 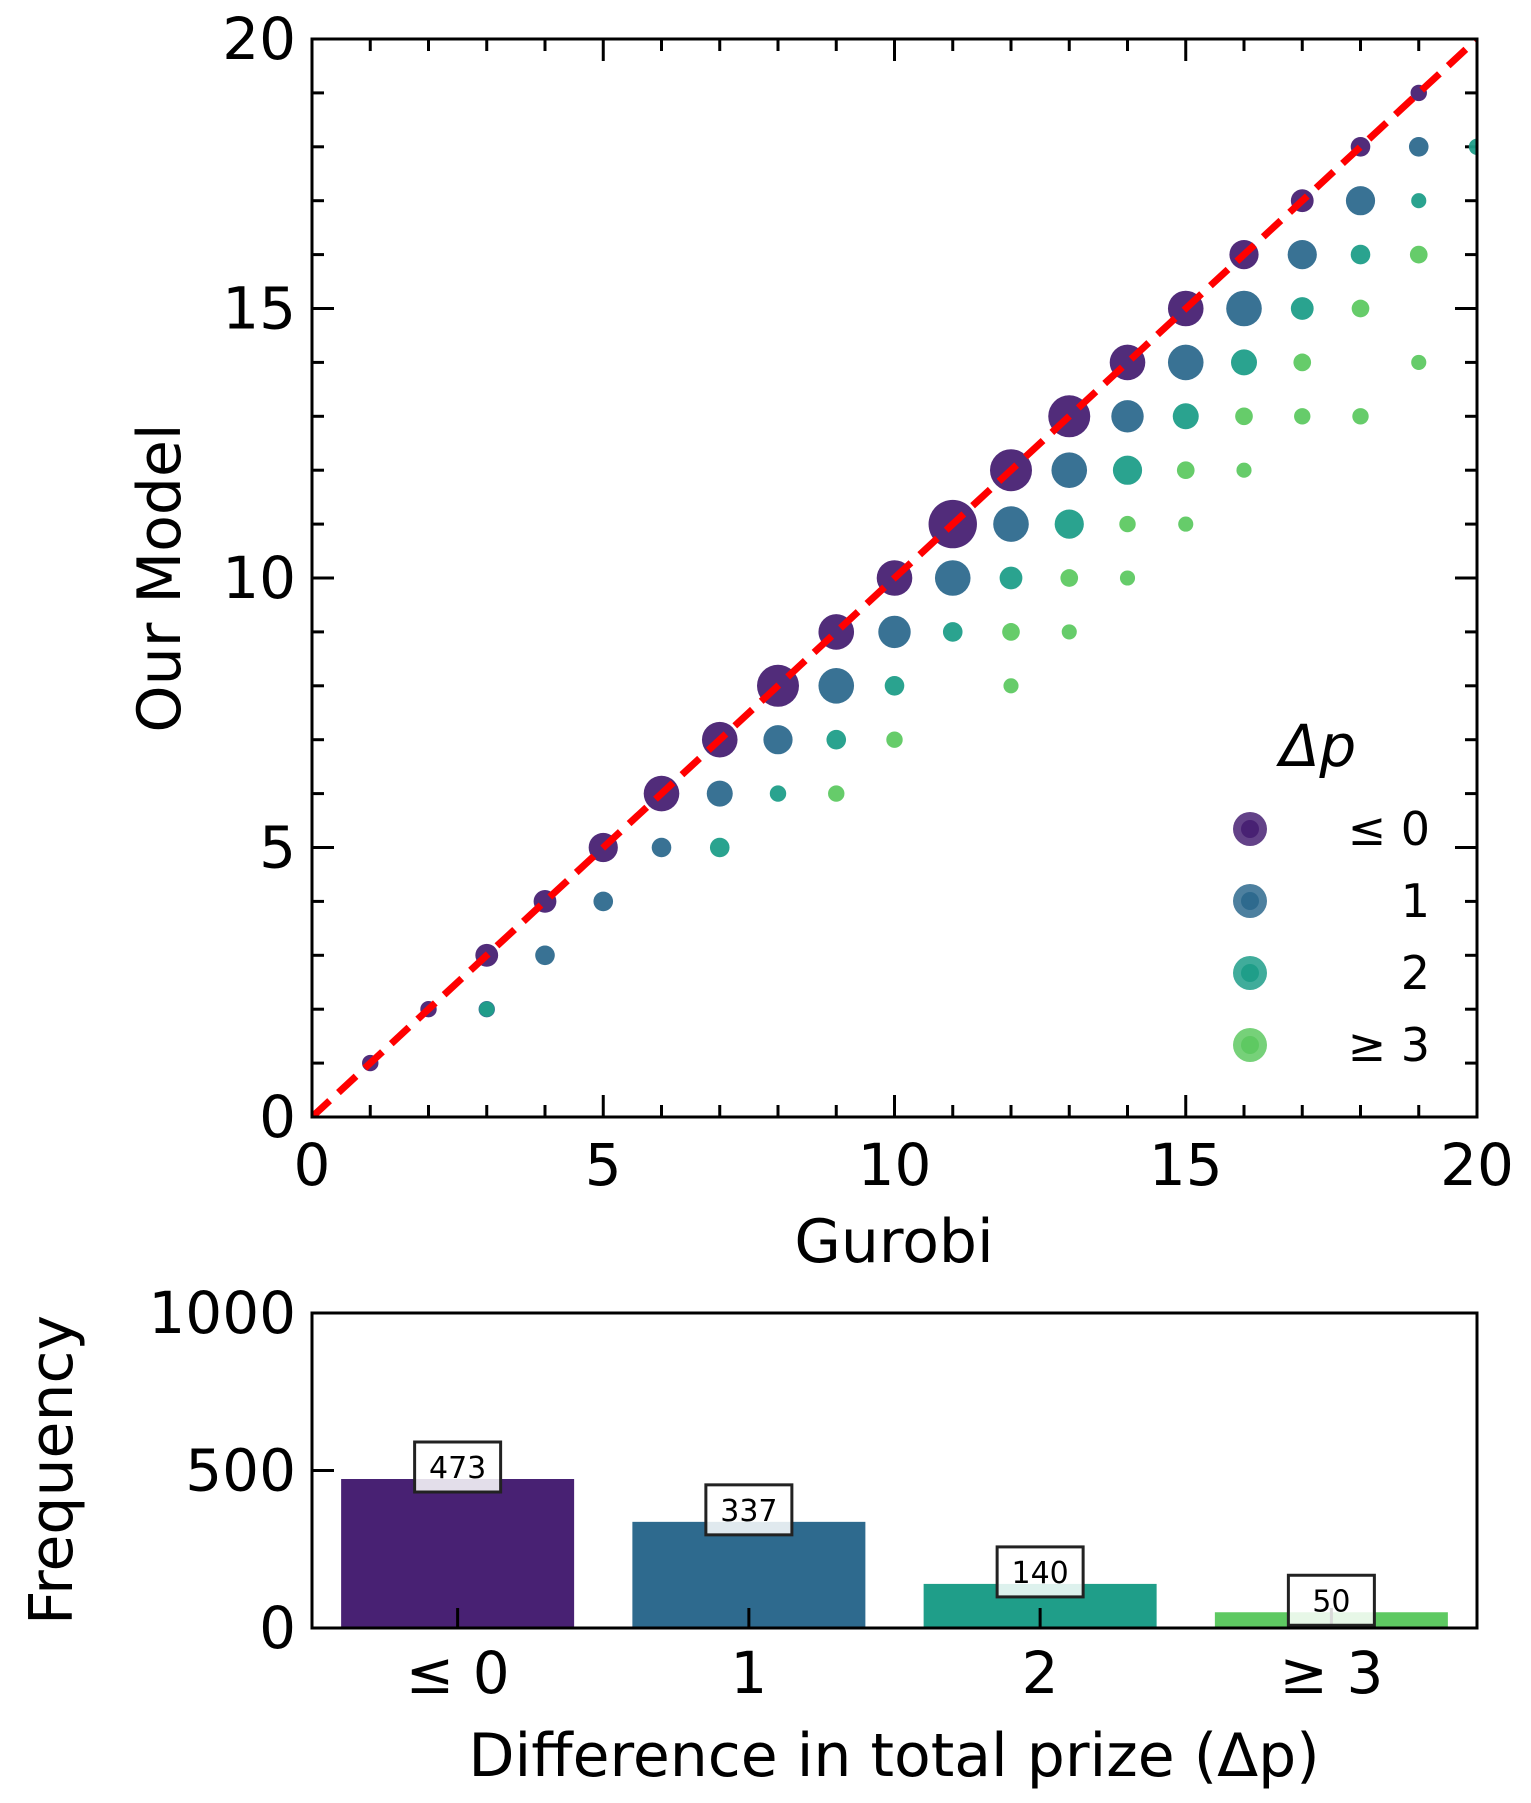 I want to click on y-tick-label: 500, so click(x=240, y=1471).